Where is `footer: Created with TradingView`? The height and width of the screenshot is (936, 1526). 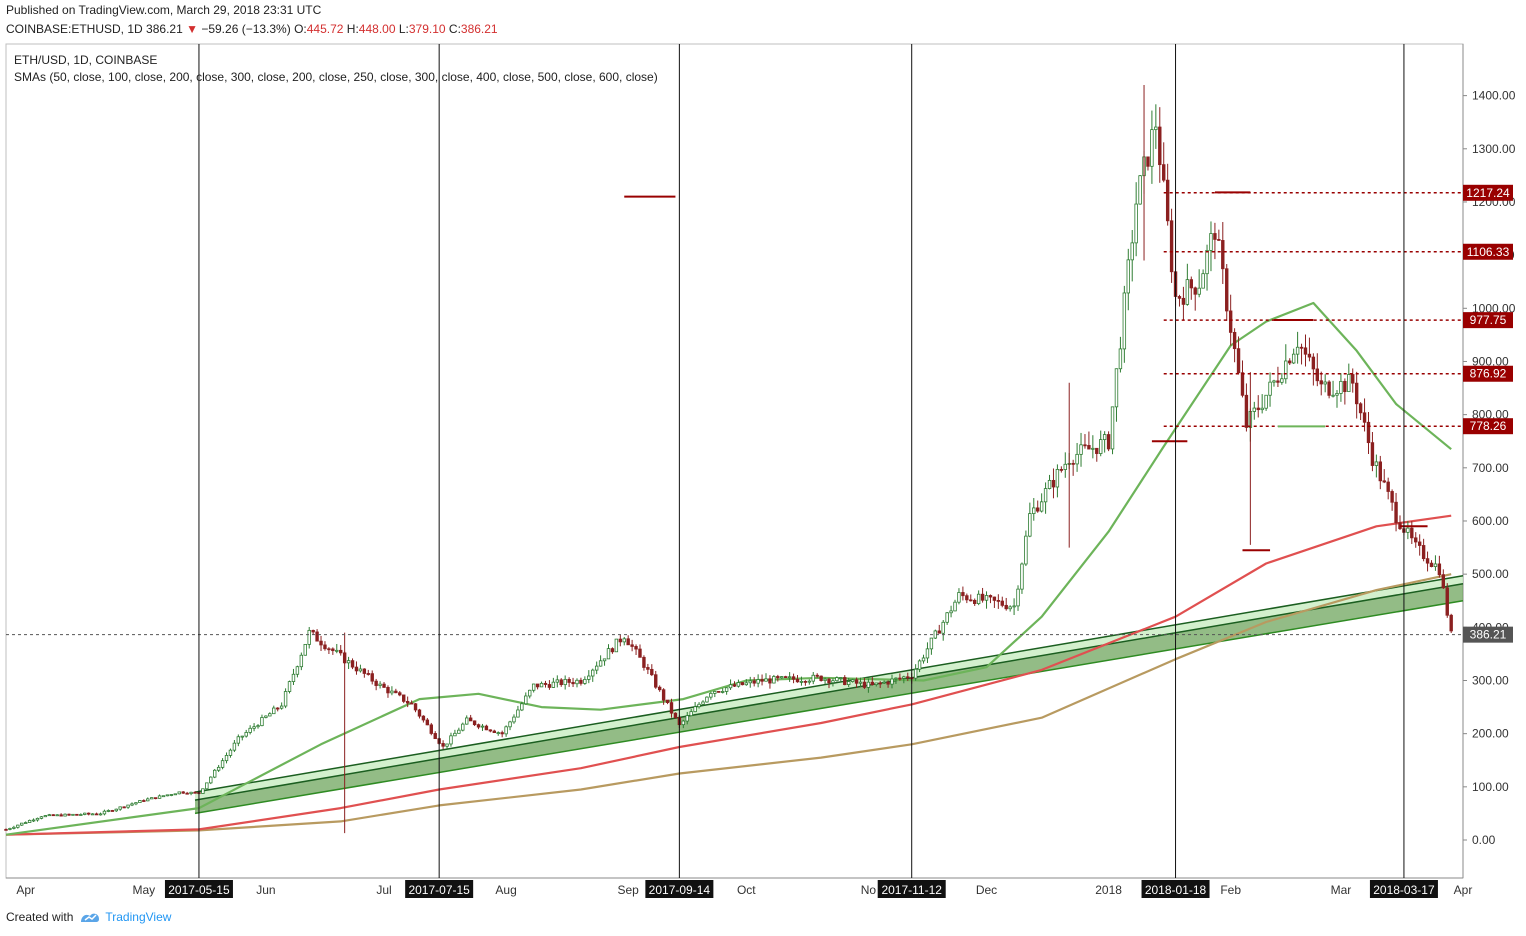 footer: Created with TradingView is located at coordinates (88, 917).